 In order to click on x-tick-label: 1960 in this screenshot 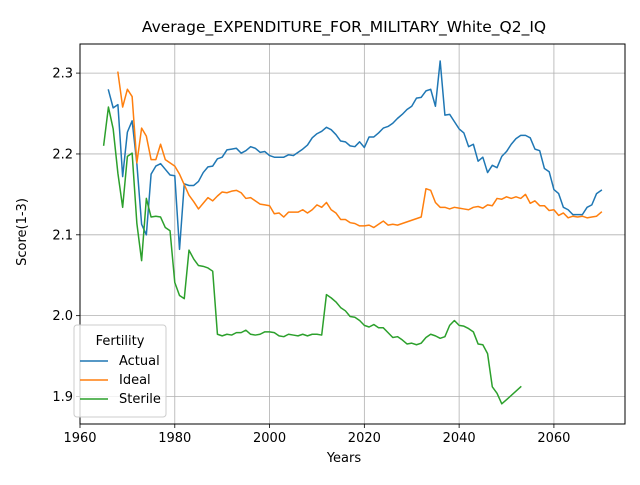, I will do `click(79, 438)`.